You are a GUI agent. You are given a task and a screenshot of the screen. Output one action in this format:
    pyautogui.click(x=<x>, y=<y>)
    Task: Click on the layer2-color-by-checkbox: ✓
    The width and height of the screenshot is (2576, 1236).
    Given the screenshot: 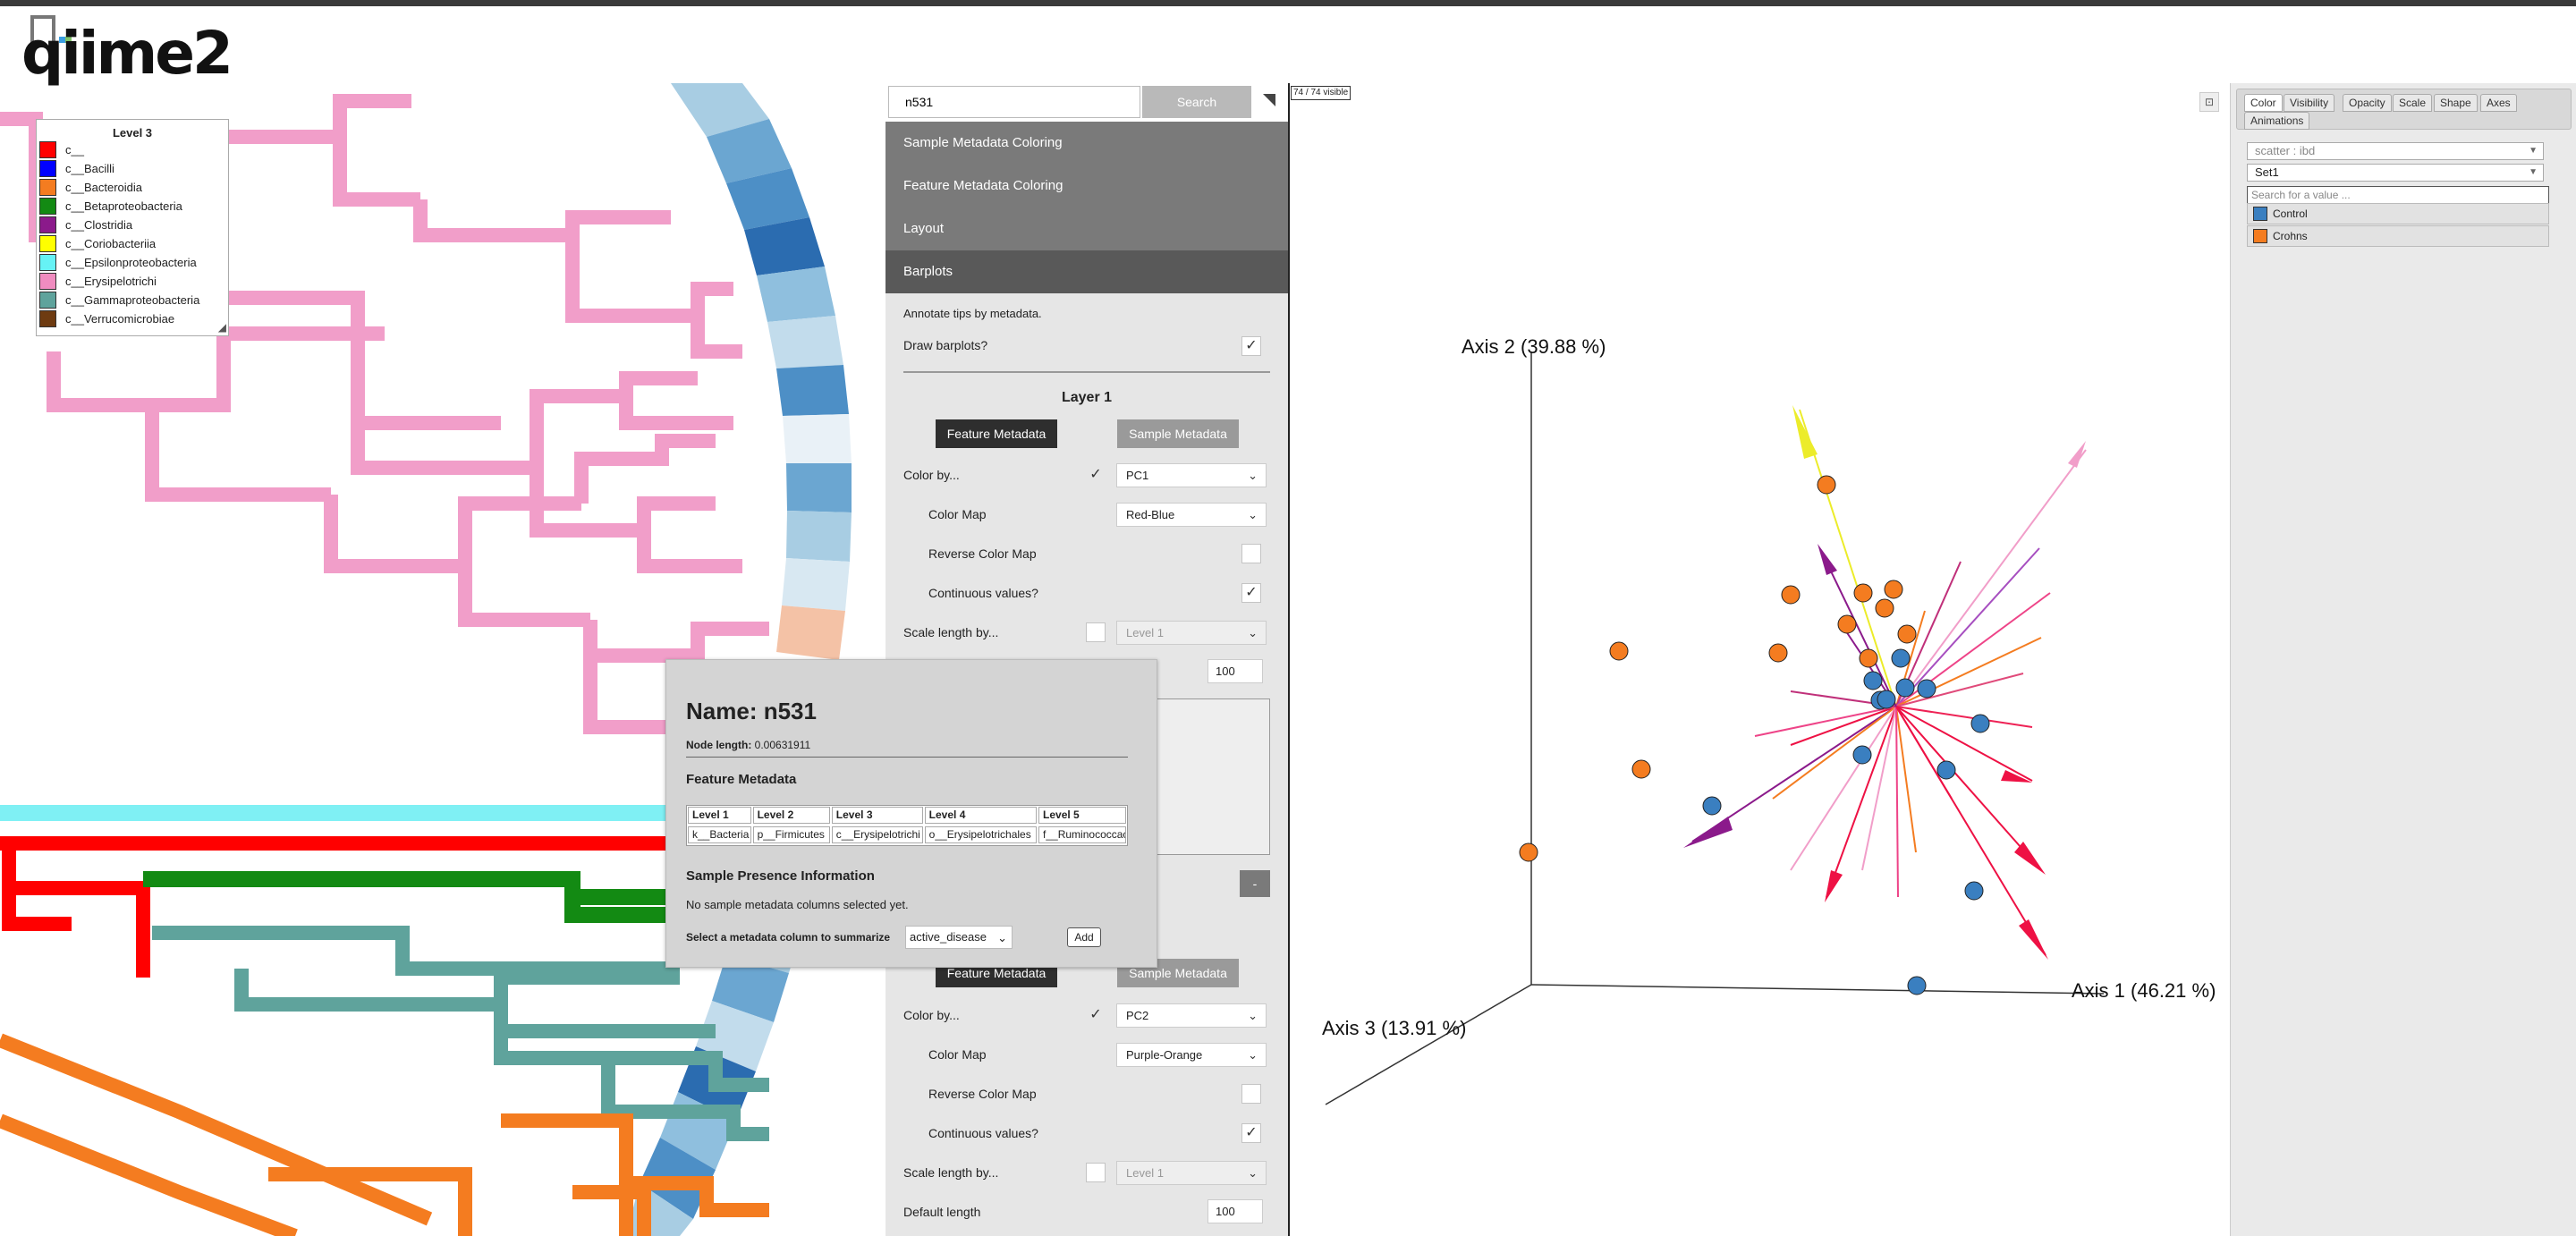 What is the action you would take?
    pyautogui.click(x=1095, y=1014)
    